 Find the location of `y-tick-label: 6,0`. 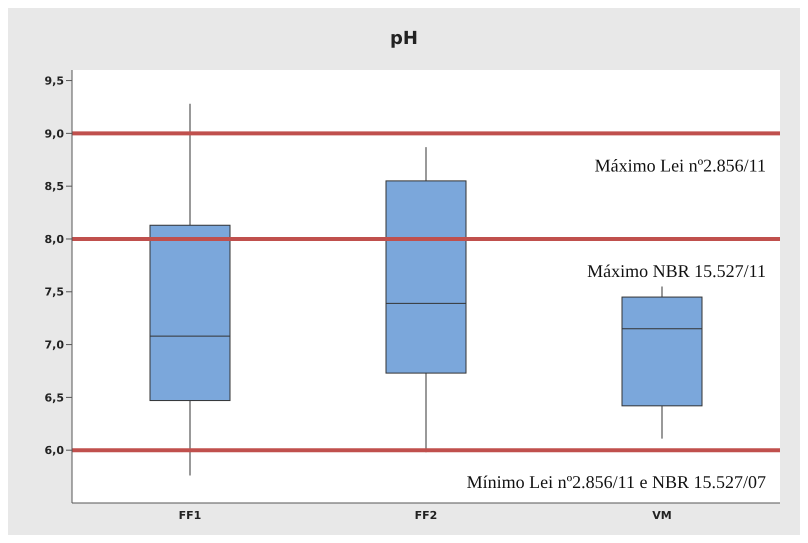

y-tick-label: 6,0 is located at coordinates (54, 451).